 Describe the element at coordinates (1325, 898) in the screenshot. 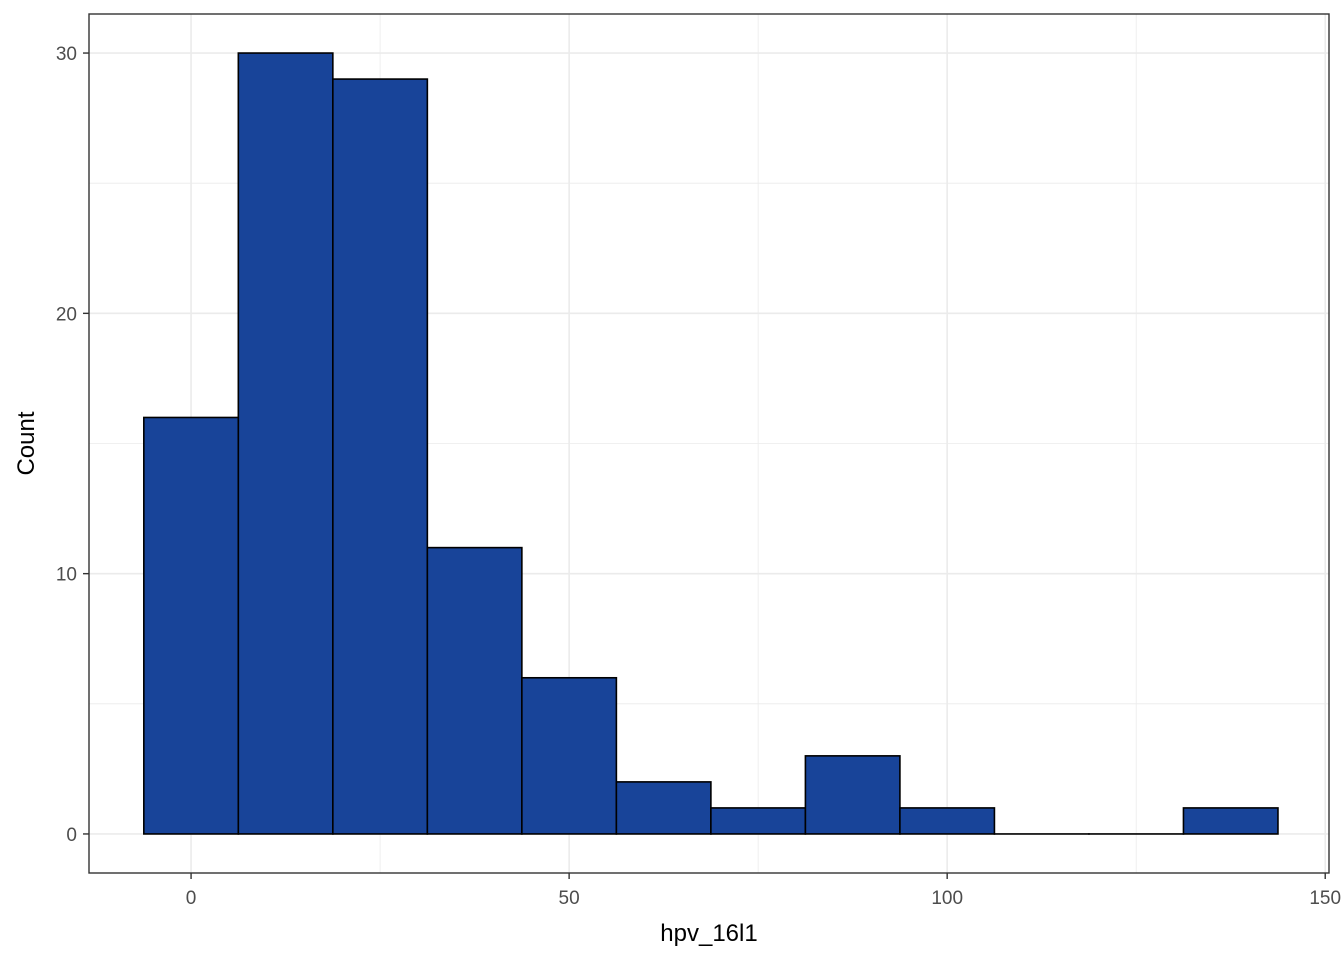

I see `x-tick-label: 150` at that location.